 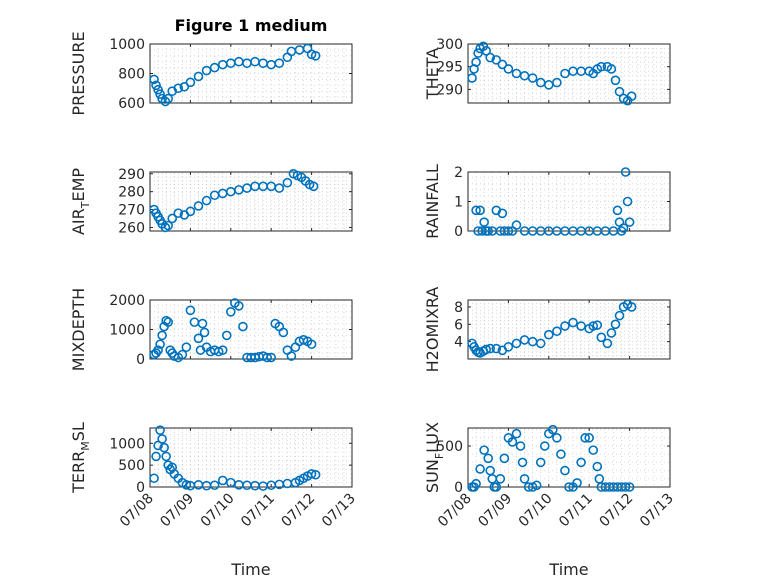 I want to click on y-tick-label: 6, so click(x=458, y=325).